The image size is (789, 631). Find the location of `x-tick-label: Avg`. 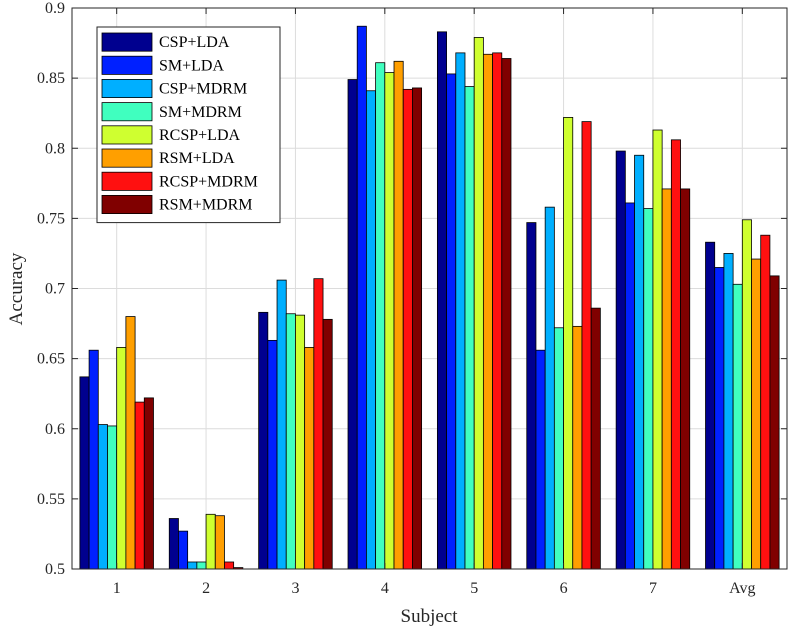

x-tick-label: Avg is located at coordinates (742, 588).